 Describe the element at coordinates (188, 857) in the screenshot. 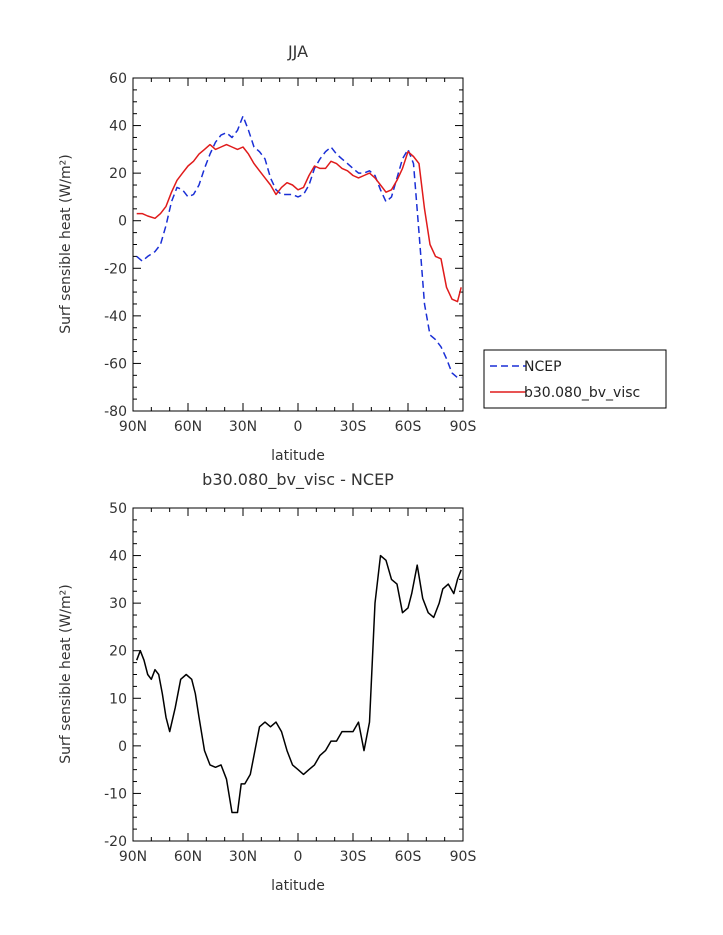

I see `chart-bottom-xtick-label: 60N` at that location.